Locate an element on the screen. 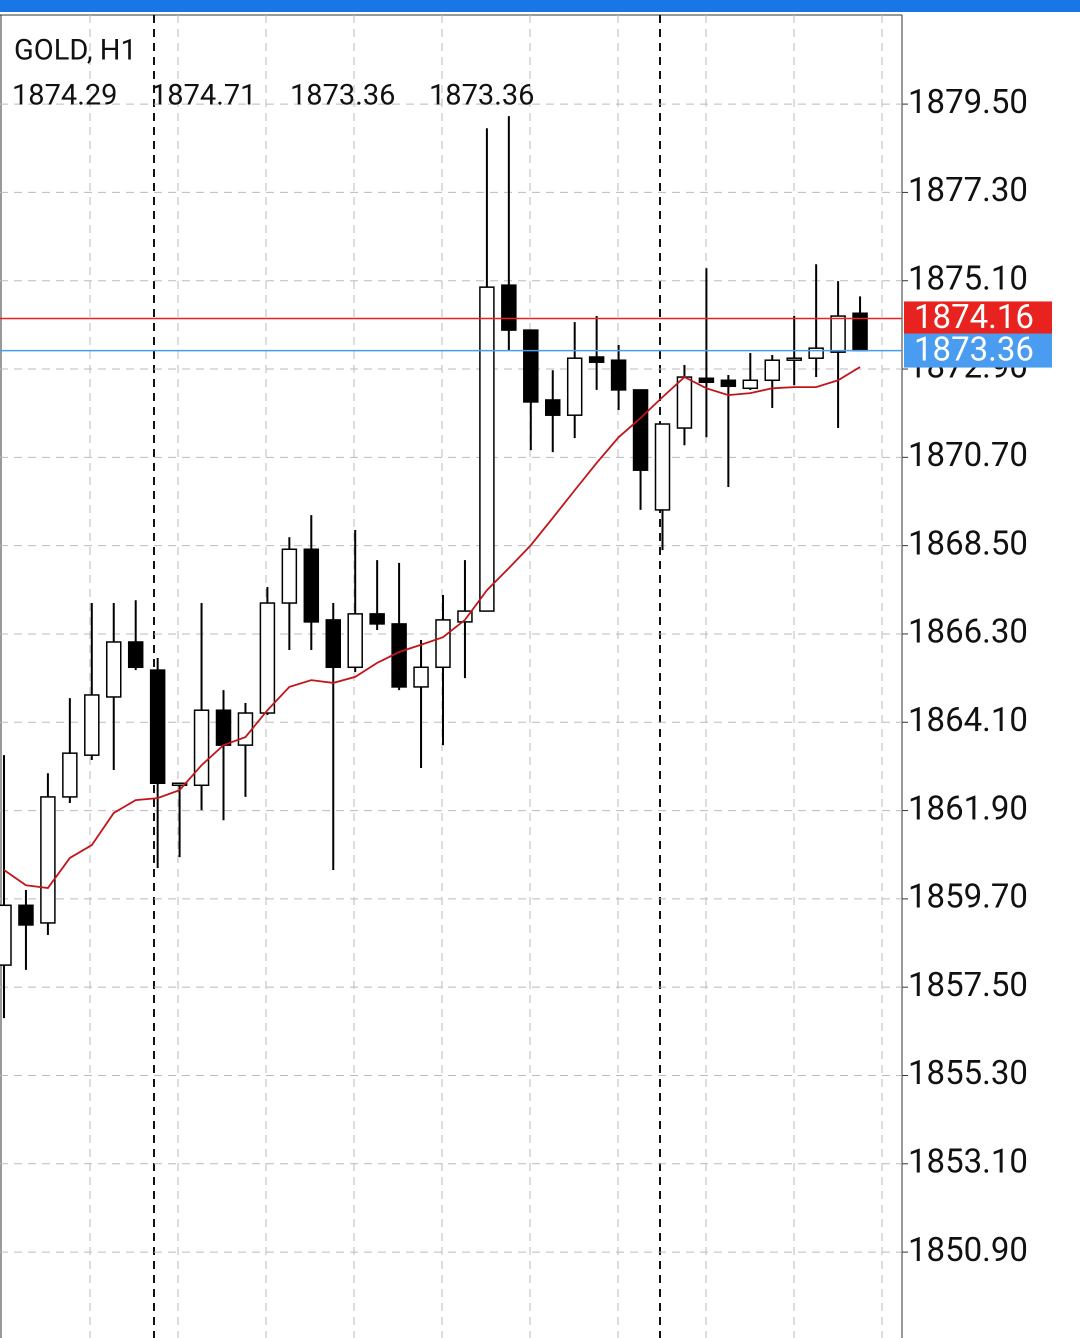 This screenshot has width=1080, height=1338. y-tick-label: 1861.90 is located at coordinates (968, 808).